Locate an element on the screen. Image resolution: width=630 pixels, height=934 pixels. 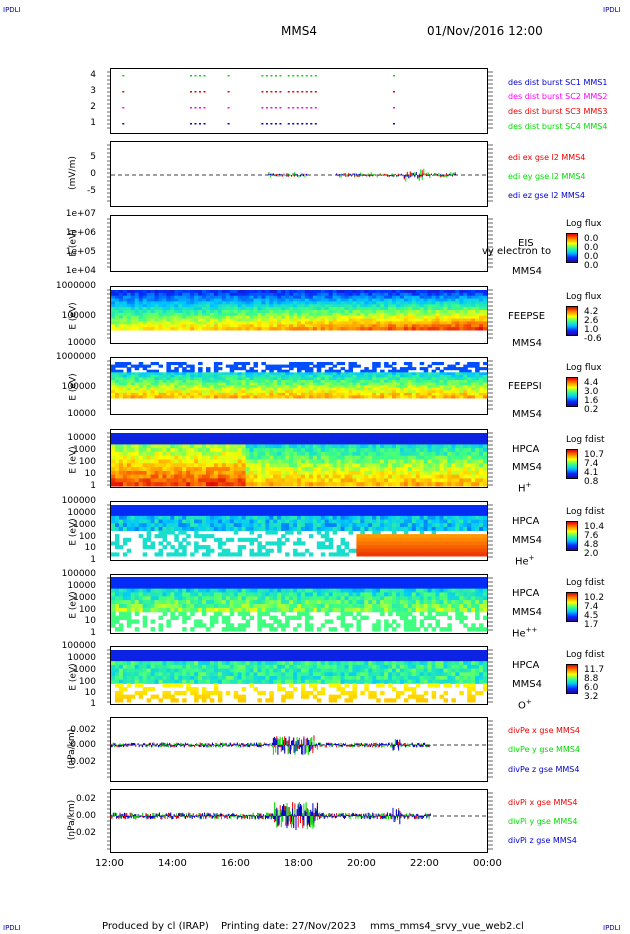
hpca-h-tick-3: 100 is located at coordinates (87, 462).